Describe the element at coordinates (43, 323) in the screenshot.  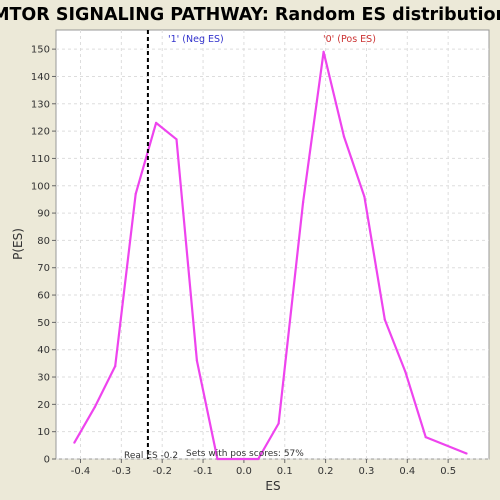
I see `y-tick-label: 50` at that location.